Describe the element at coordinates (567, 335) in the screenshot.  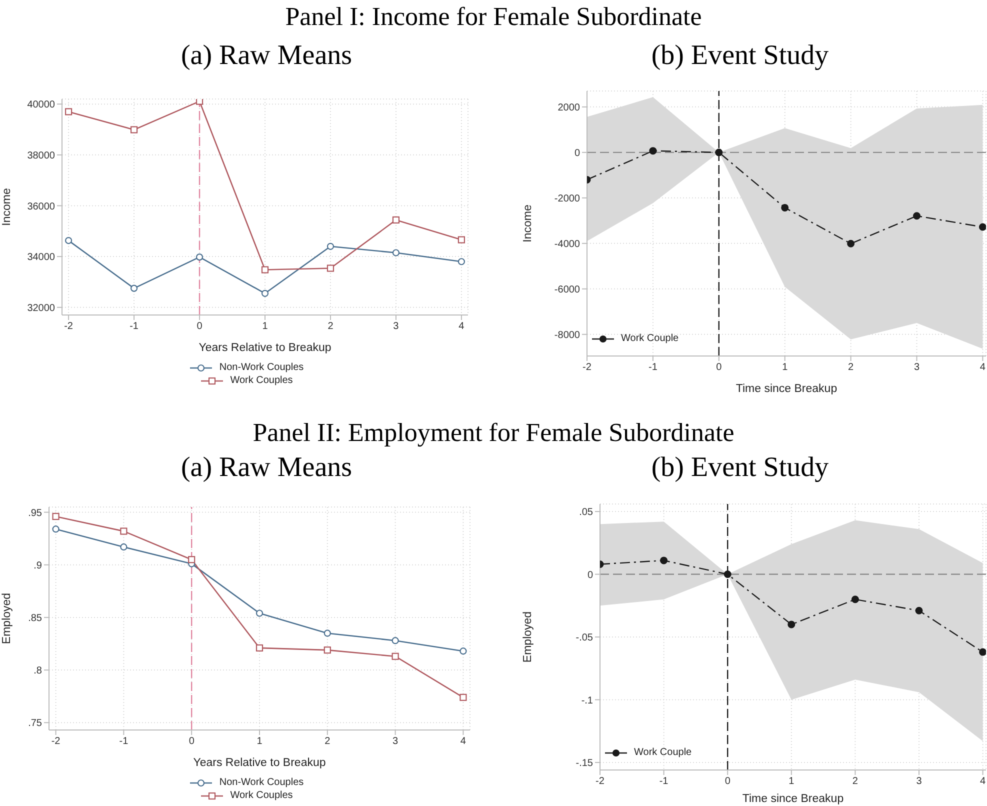
I see `y-tick-label: -8000` at that location.